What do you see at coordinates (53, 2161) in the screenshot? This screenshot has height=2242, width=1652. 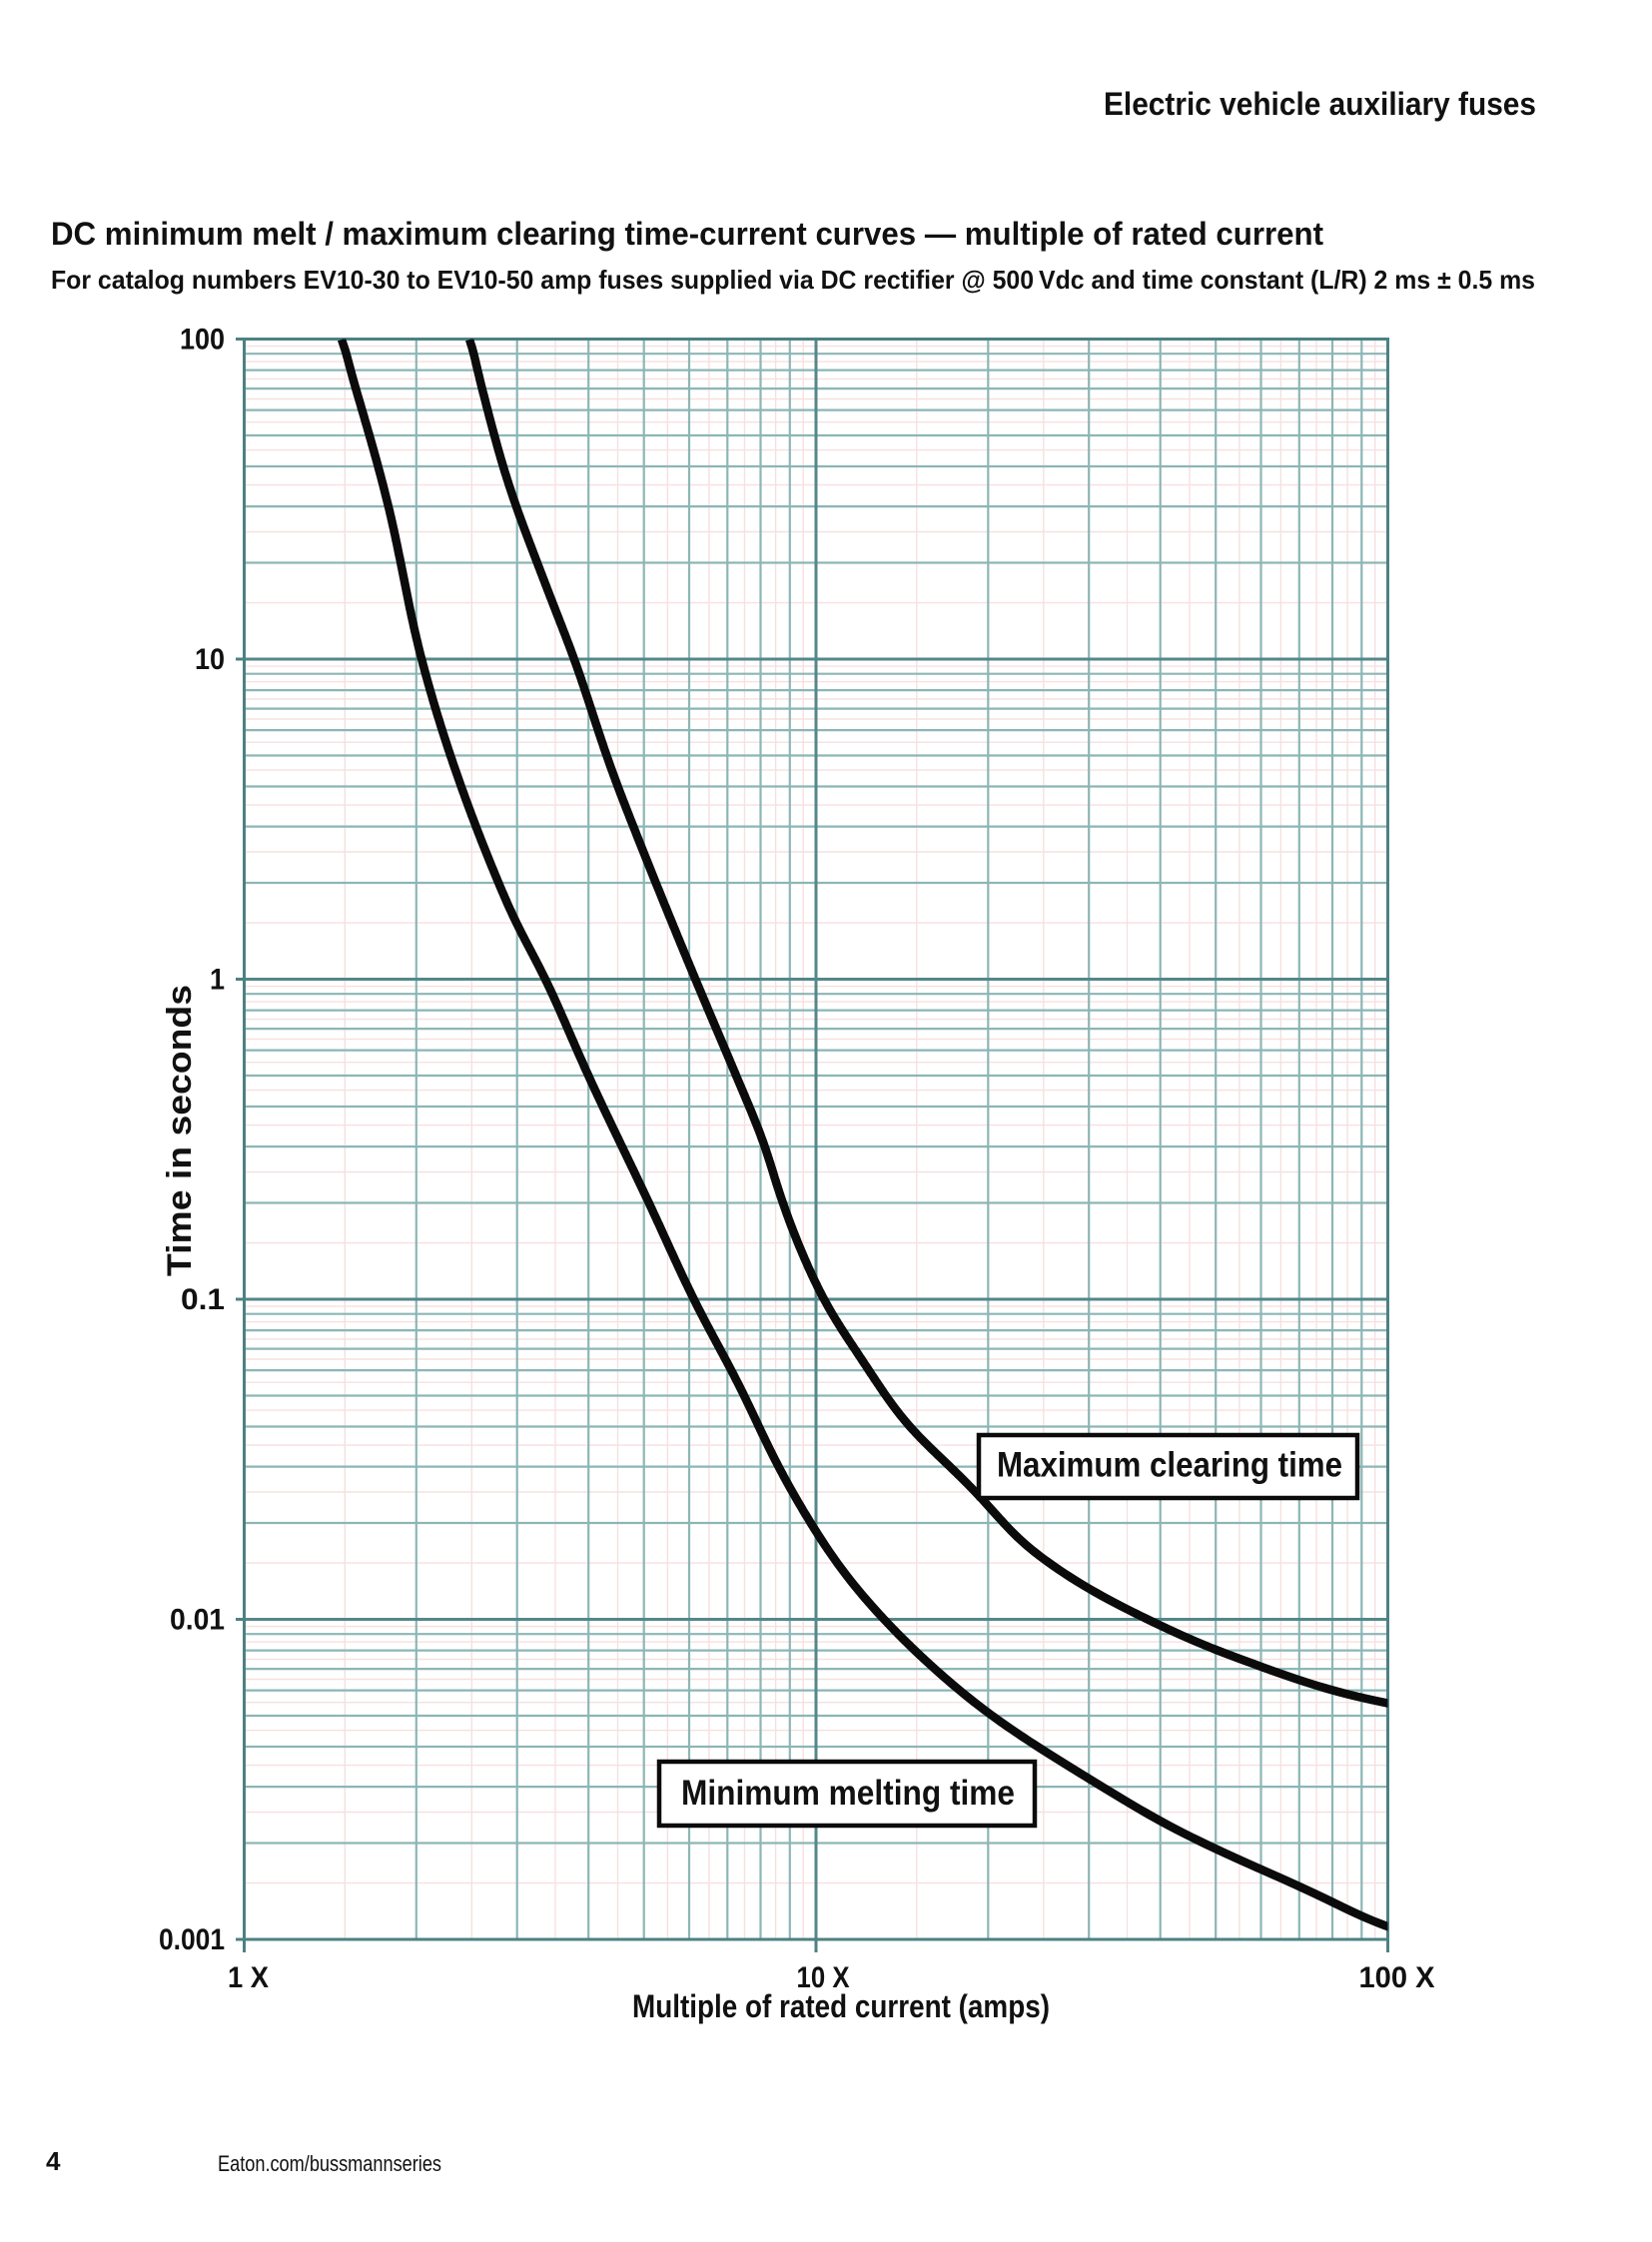 I see `svg-text: 4` at bounding box center [53, 2161].